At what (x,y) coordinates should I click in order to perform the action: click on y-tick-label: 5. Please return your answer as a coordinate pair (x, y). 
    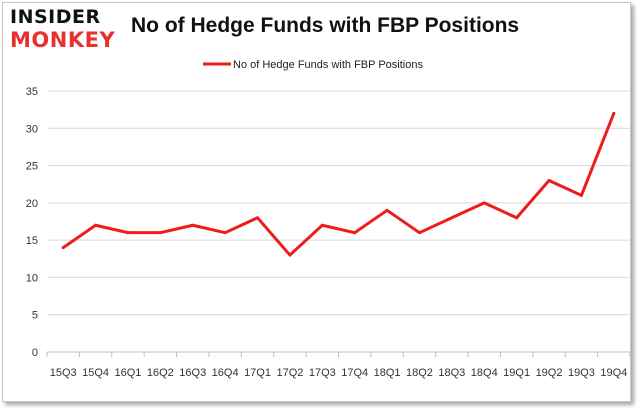
    Looking at the image, I should click on (35, 316).